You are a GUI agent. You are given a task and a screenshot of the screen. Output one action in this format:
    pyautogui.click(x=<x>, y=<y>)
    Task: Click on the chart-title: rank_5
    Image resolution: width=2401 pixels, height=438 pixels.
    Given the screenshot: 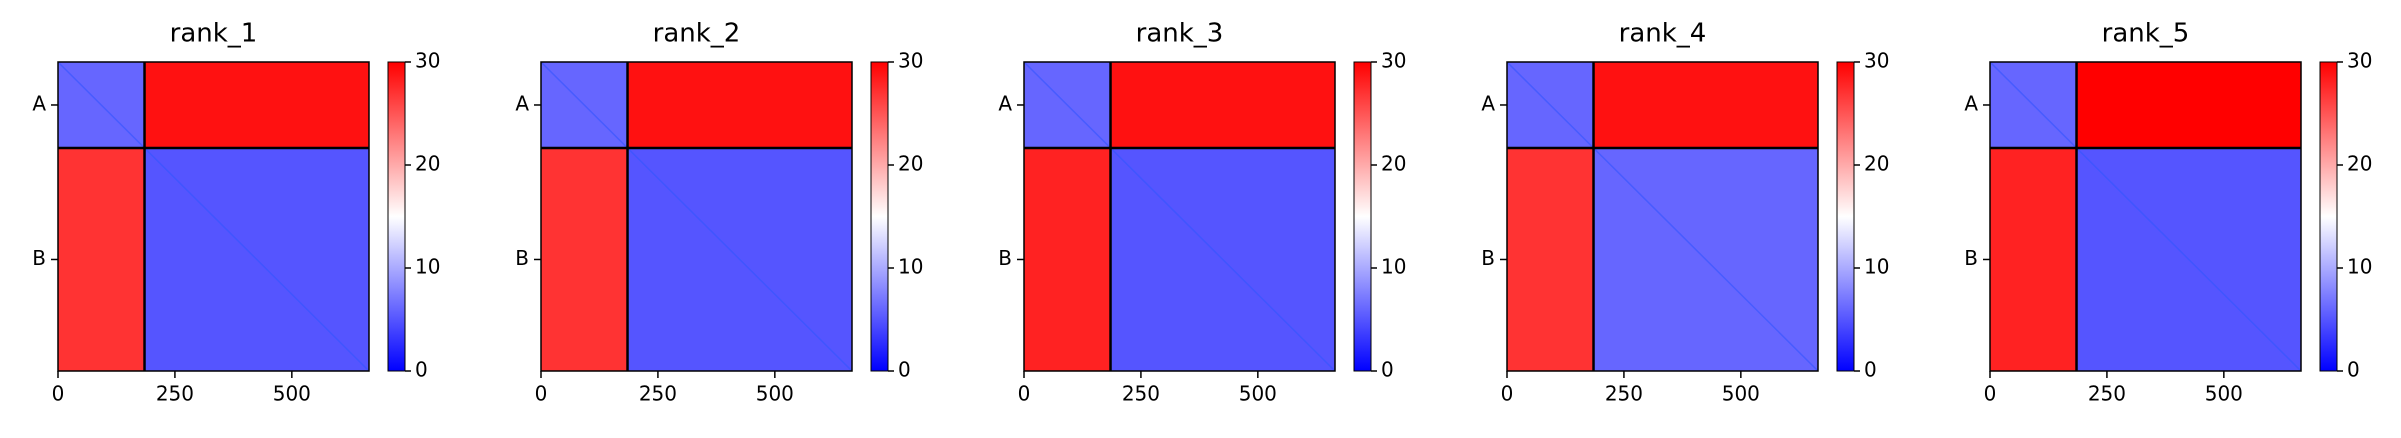 What is the action you would take?
    pyautogui.click(x=2146, y=34)
    